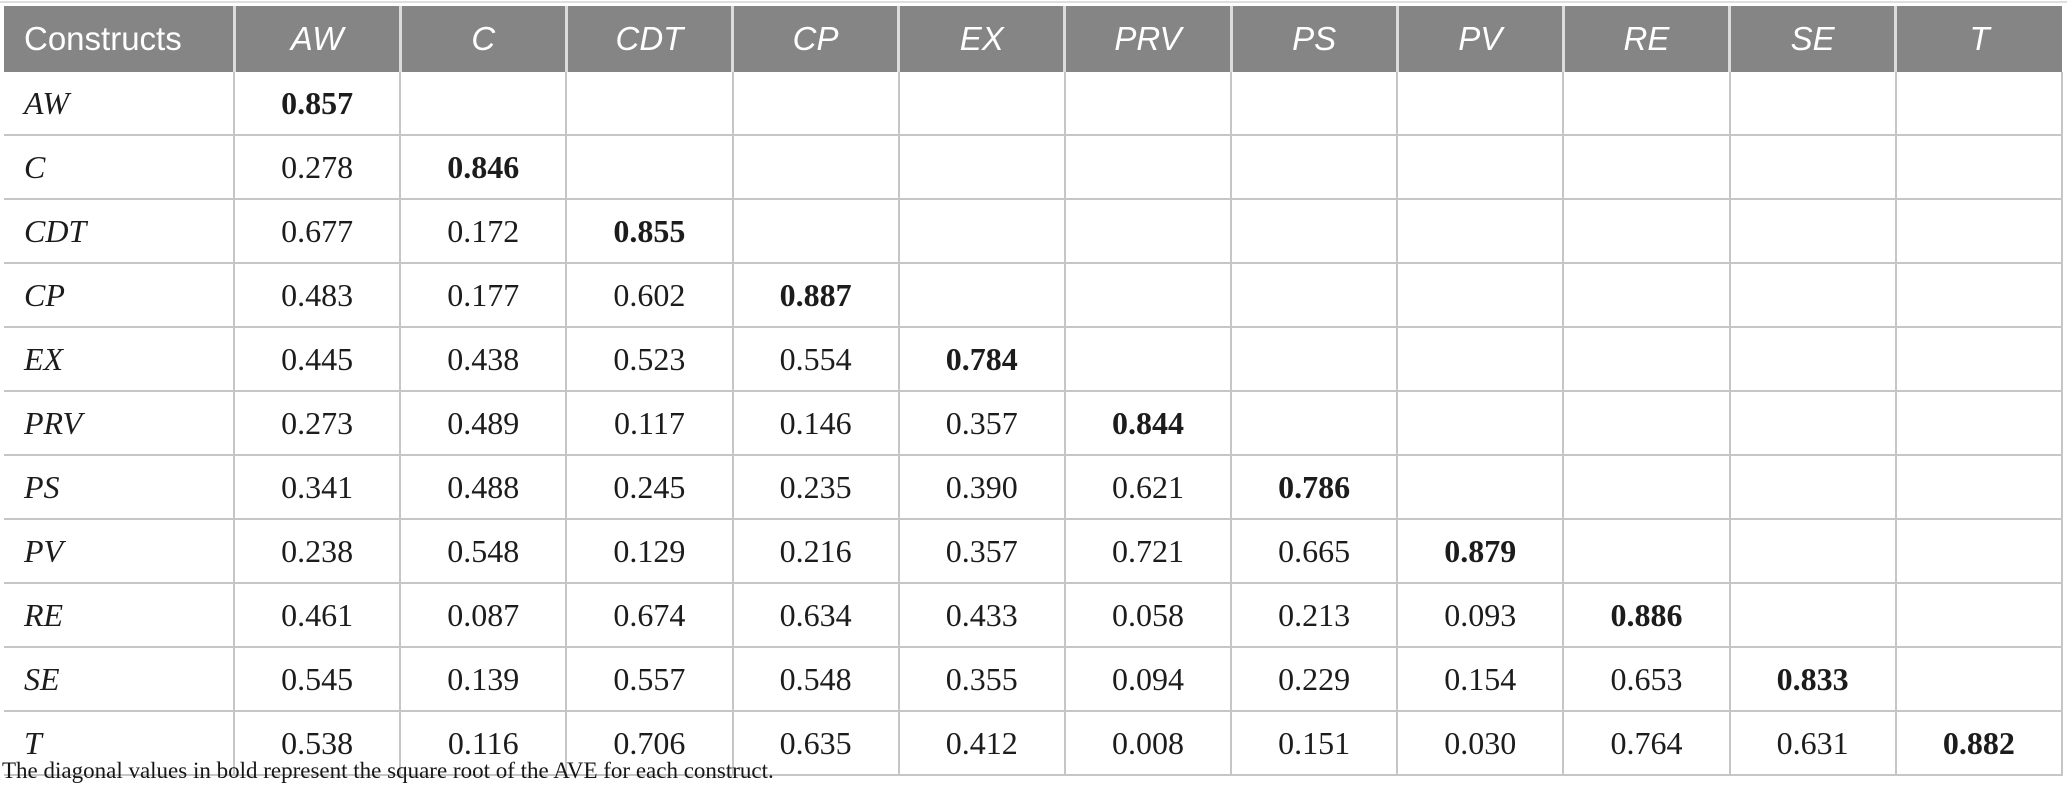  What do you see at coordinates (119, 743) in the screenshot?
I see `row-label: T` at bounding box center [119, 743].